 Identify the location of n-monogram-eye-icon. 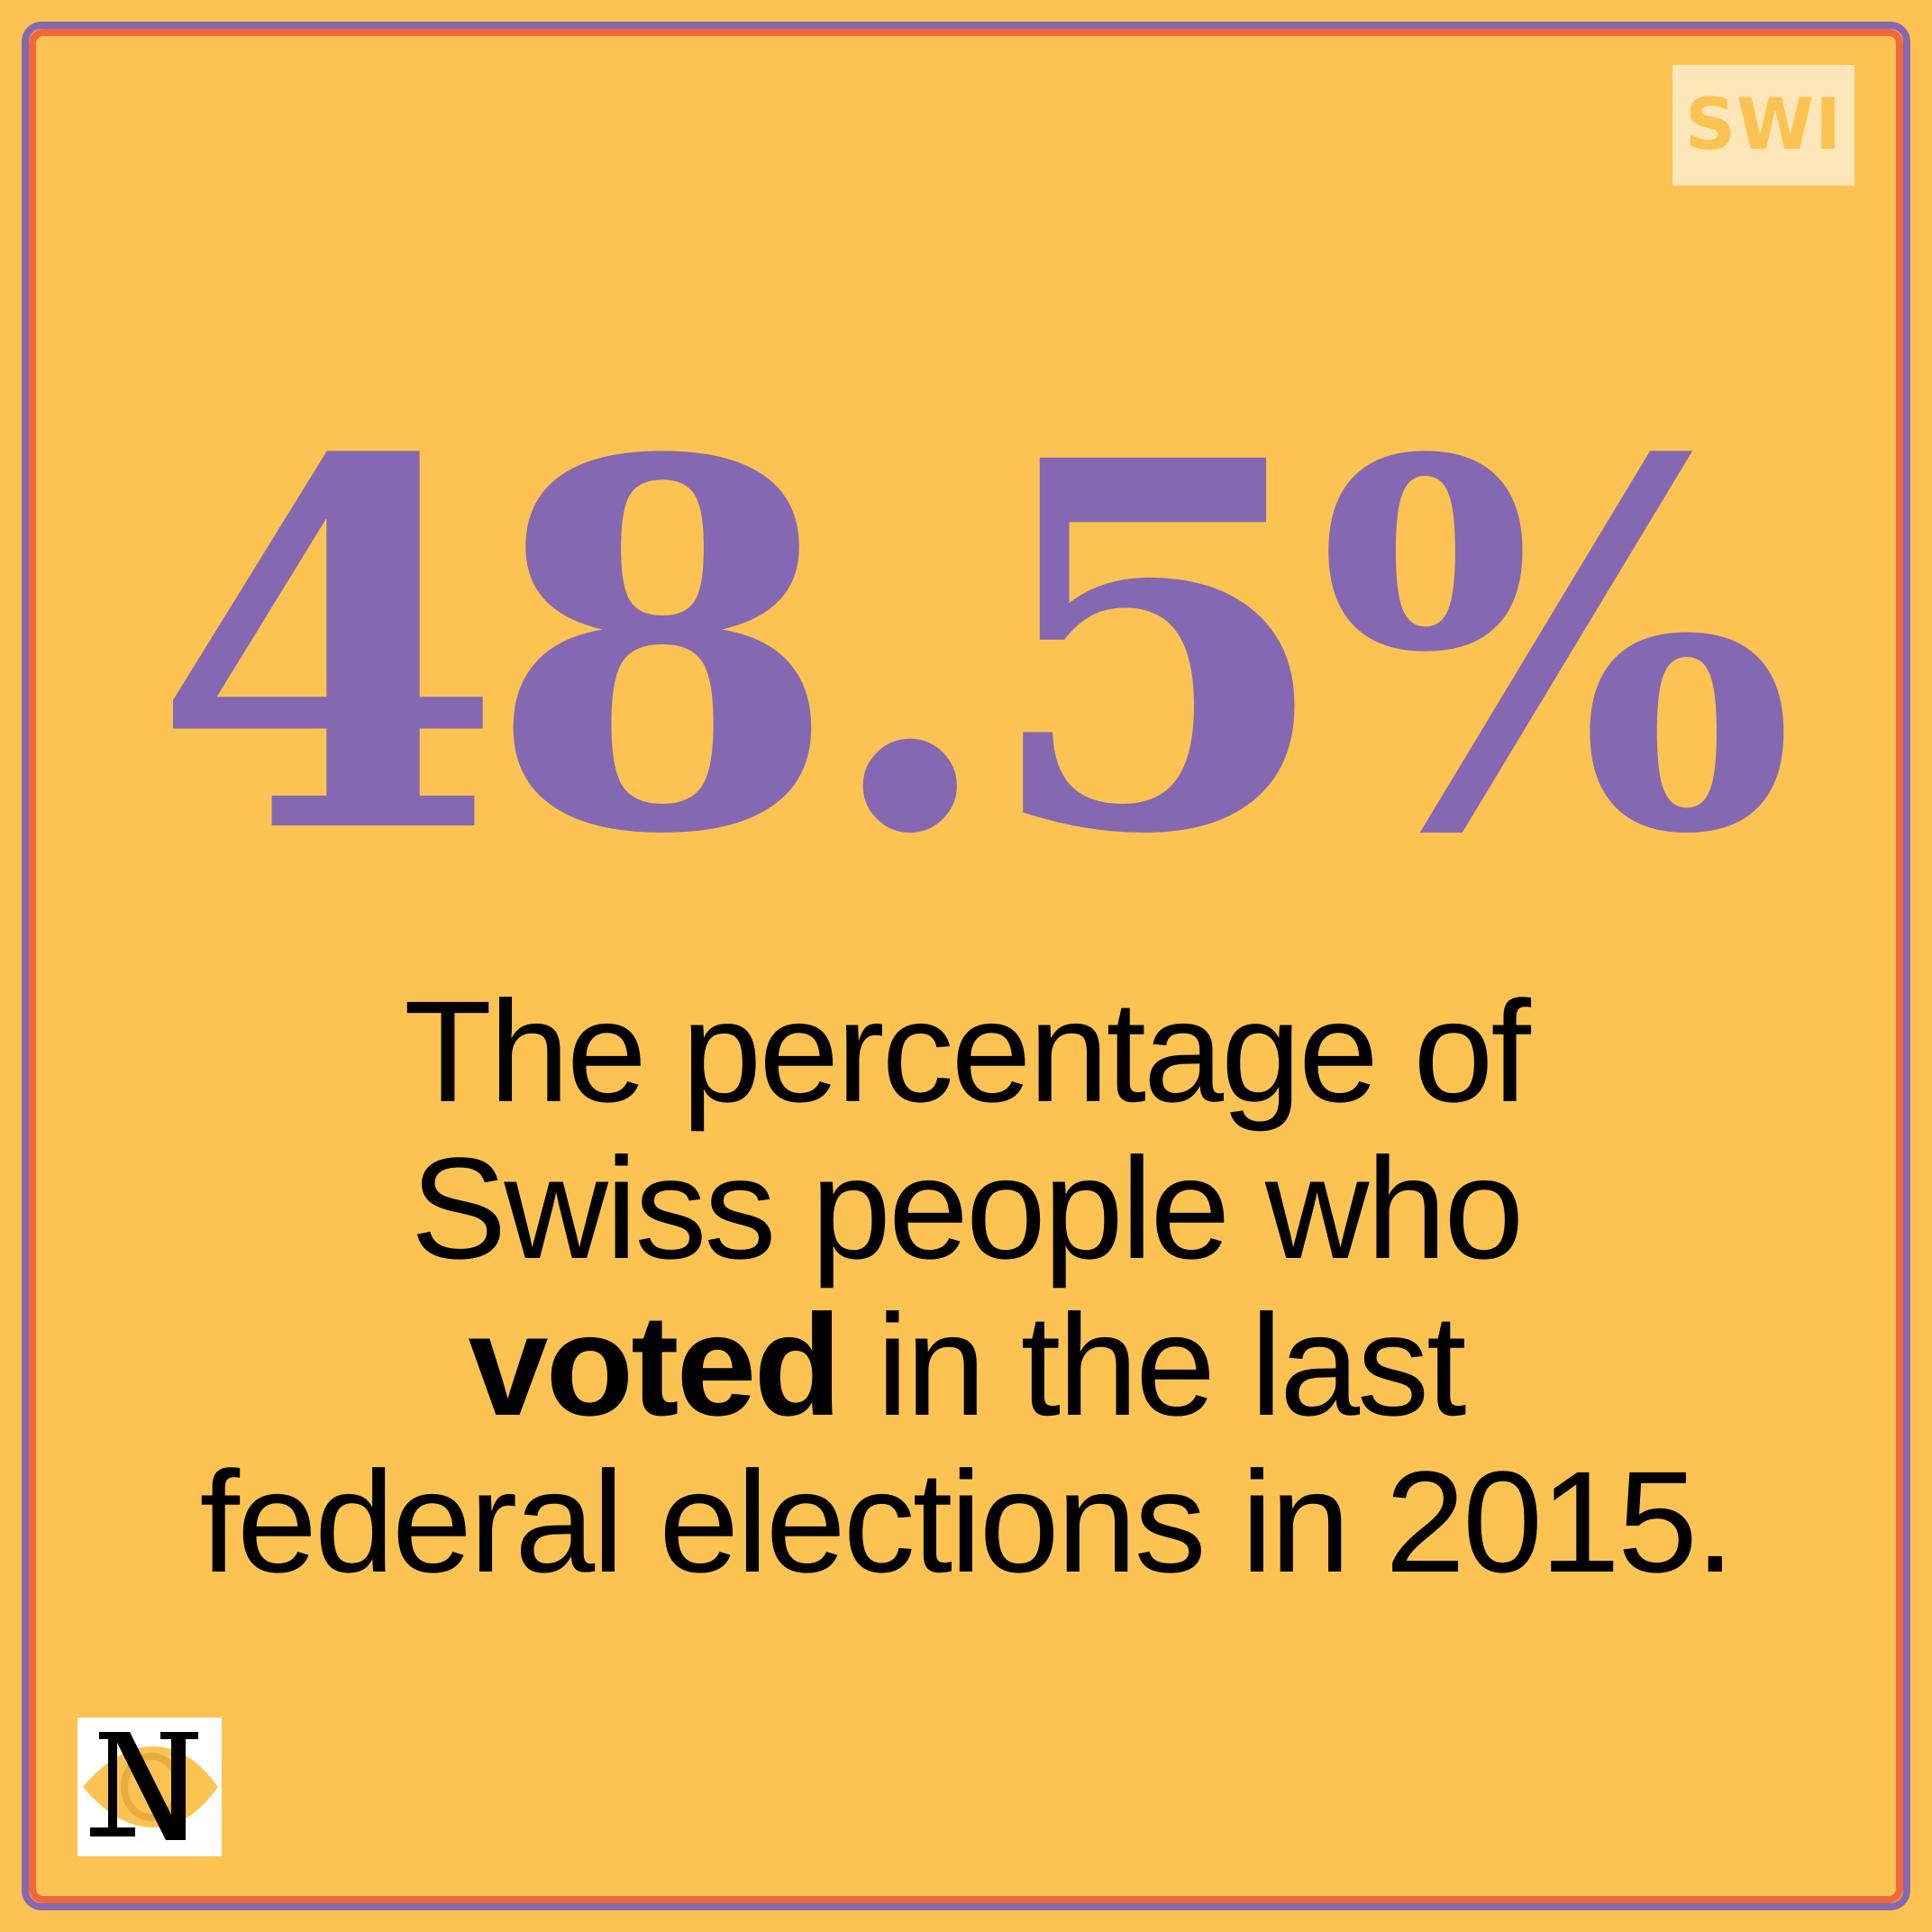
(150, 1786).